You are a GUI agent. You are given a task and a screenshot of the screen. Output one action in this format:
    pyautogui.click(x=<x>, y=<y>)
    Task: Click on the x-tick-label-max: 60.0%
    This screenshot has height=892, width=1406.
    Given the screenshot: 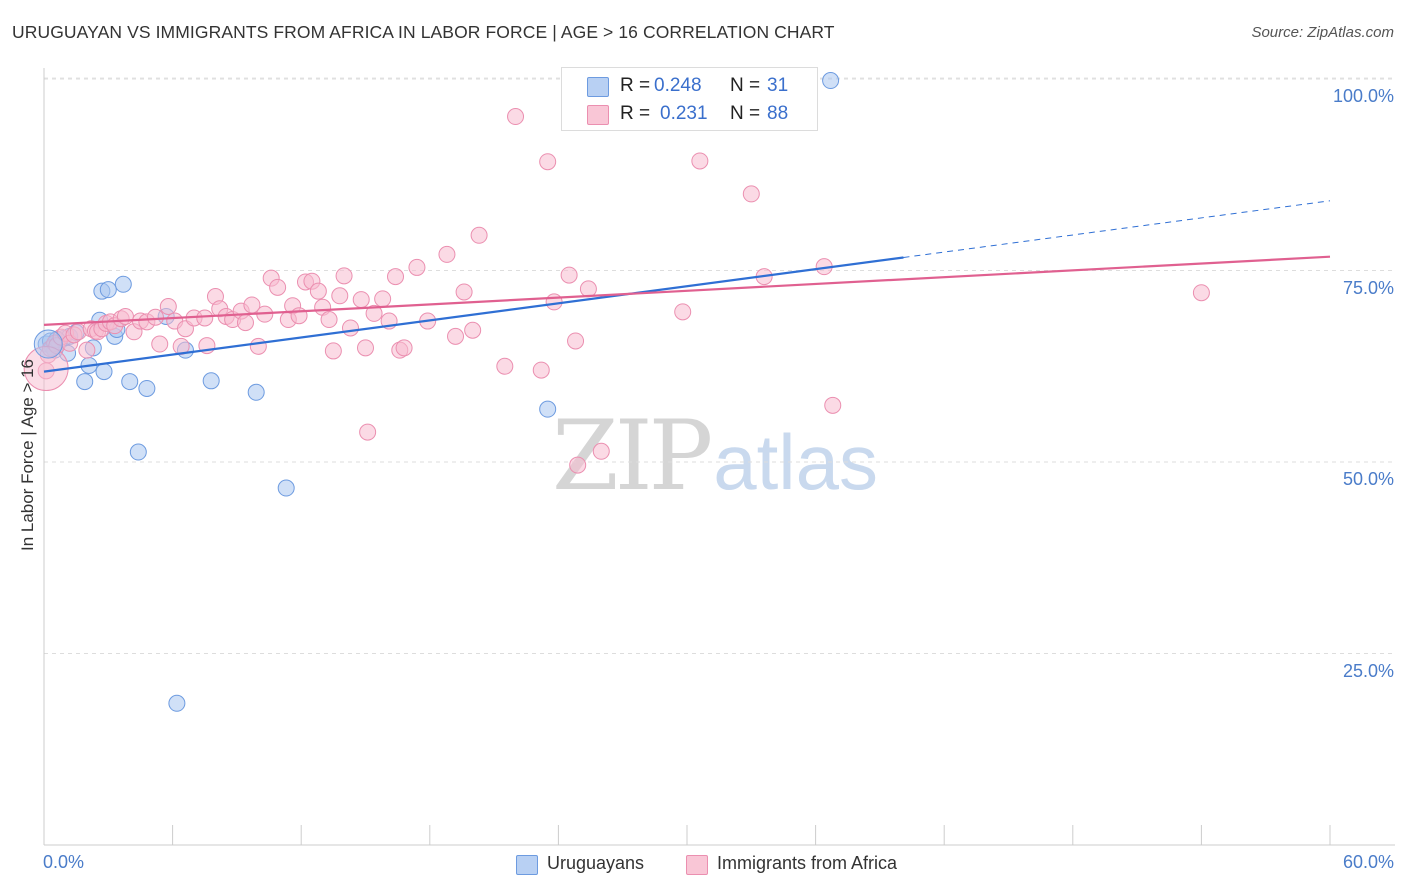 What is the action you would take?
    pyautogui.click(x=1368, y=862)
    